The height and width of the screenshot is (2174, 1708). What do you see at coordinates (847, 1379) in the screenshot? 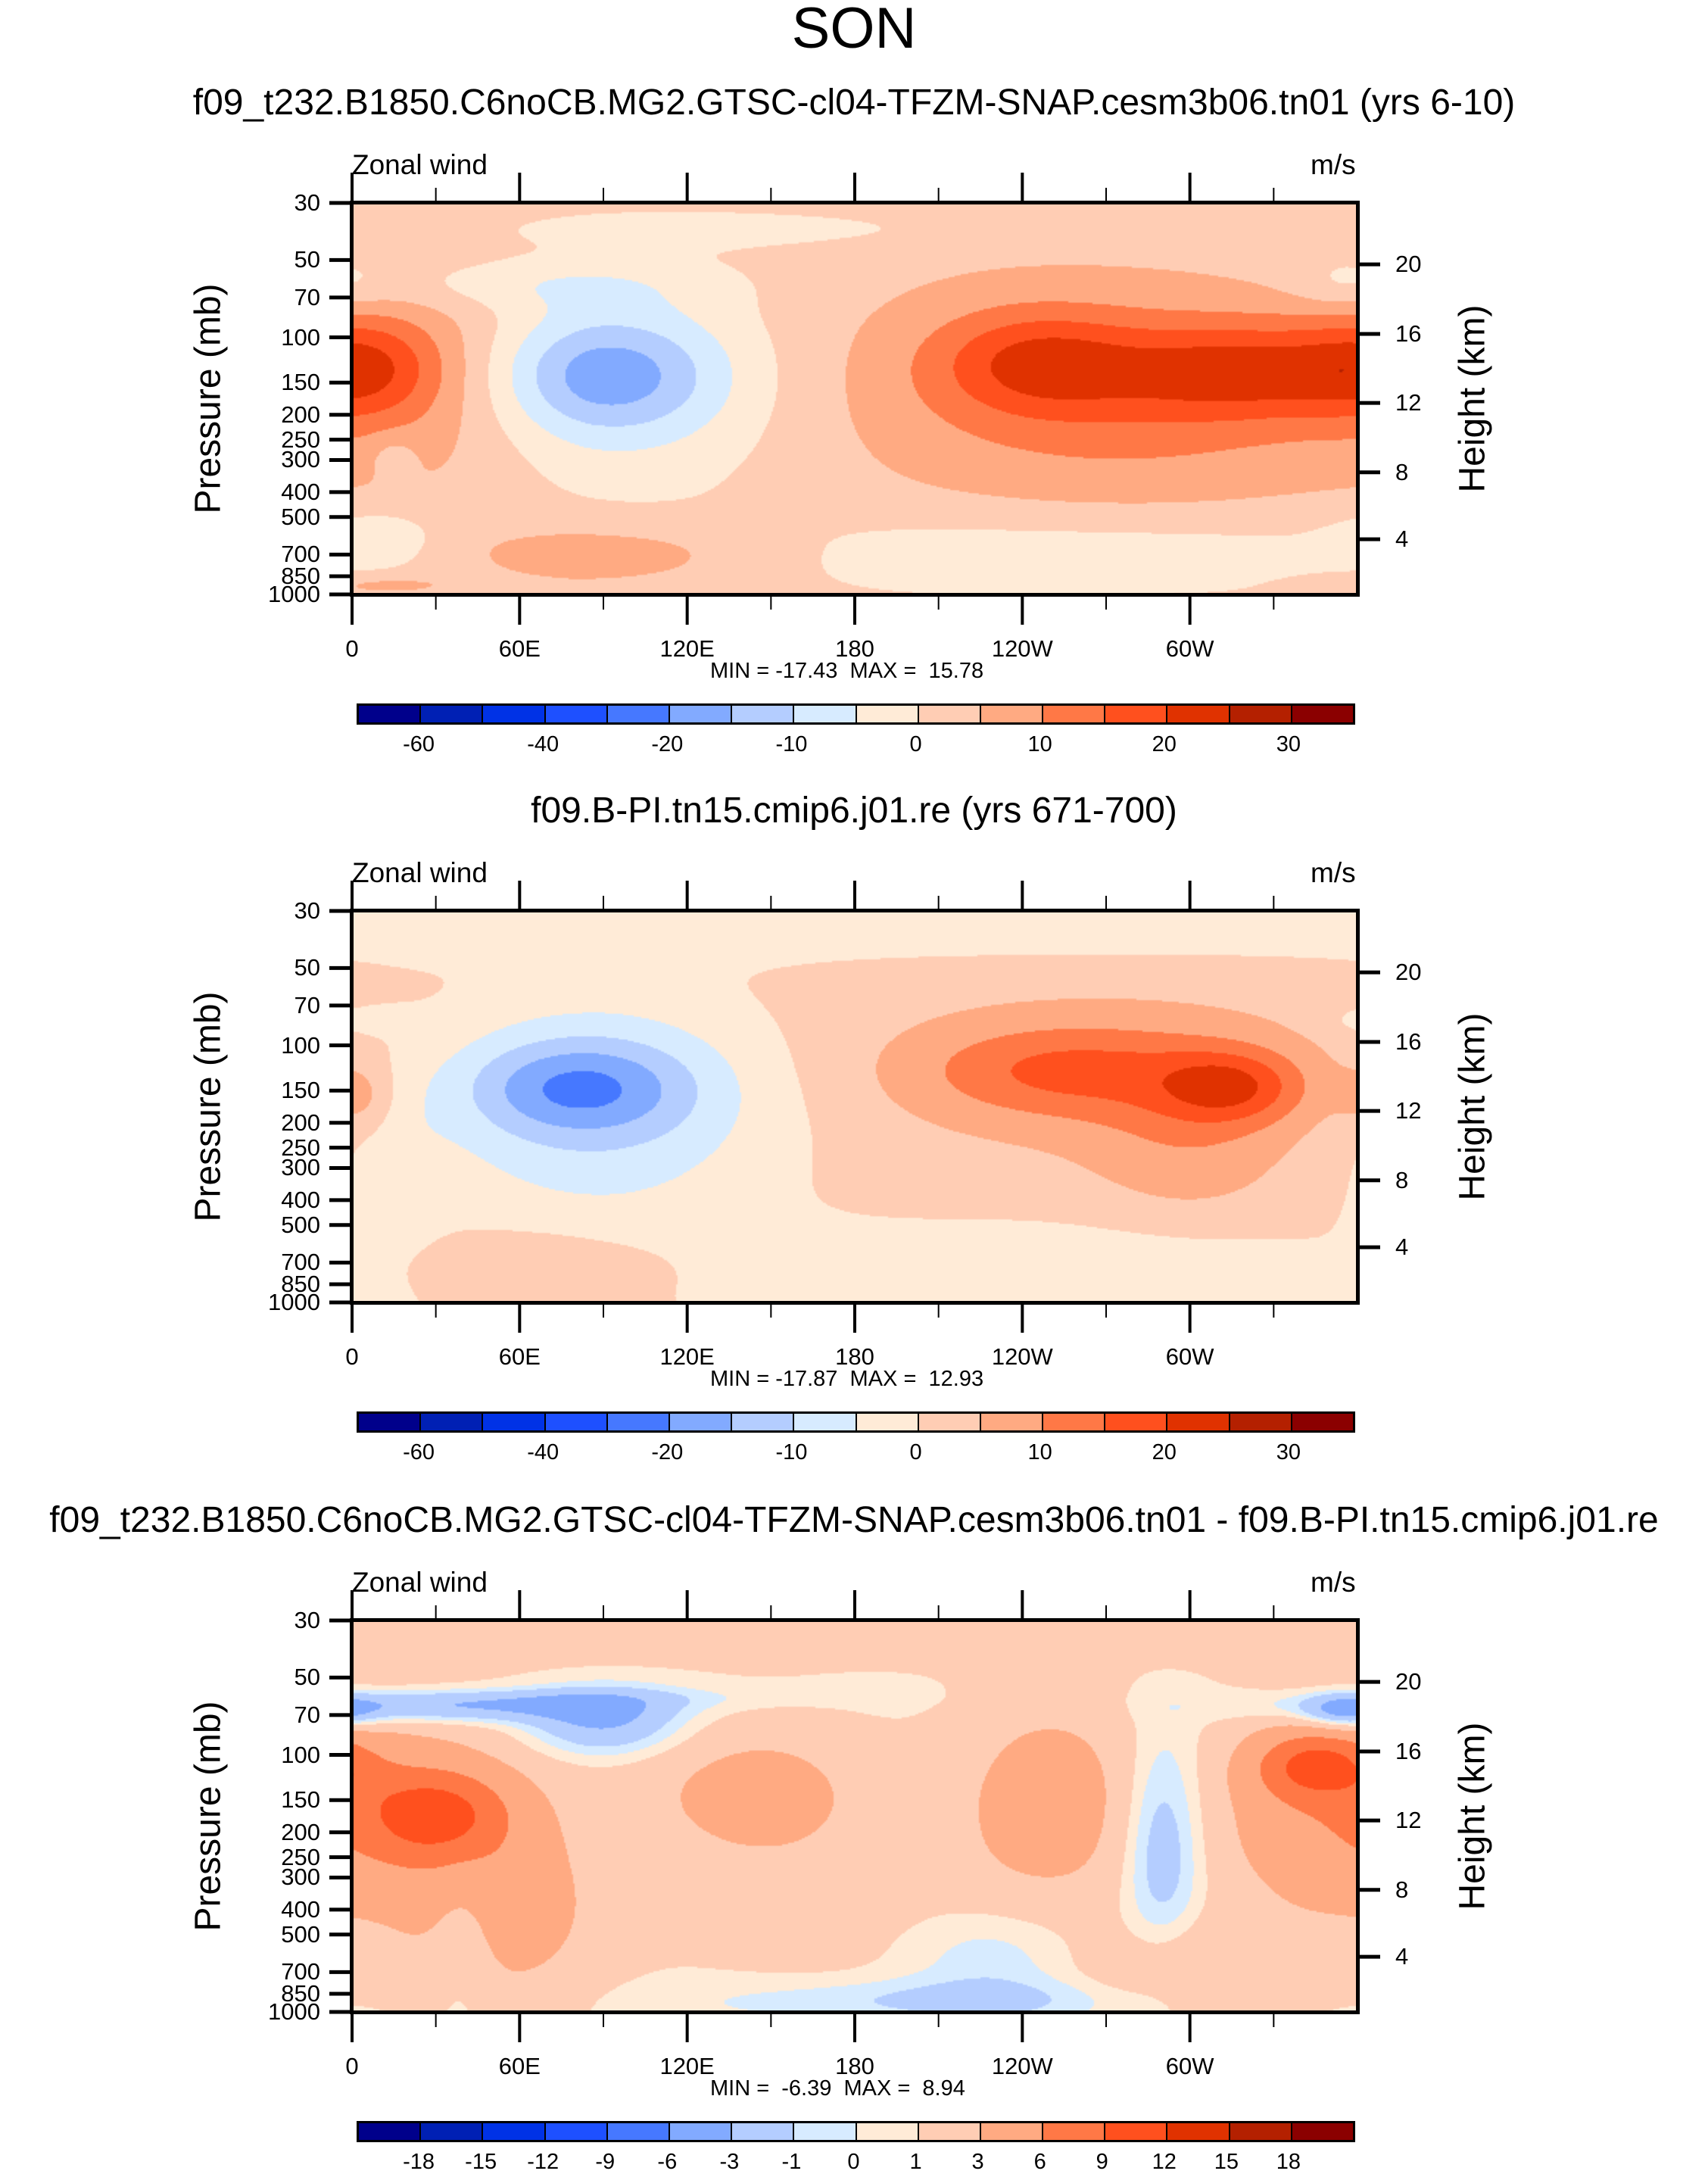
I see `min-max-label: MIN = -17.87 MAX = 12.93` at bounding box center [847, 1379].